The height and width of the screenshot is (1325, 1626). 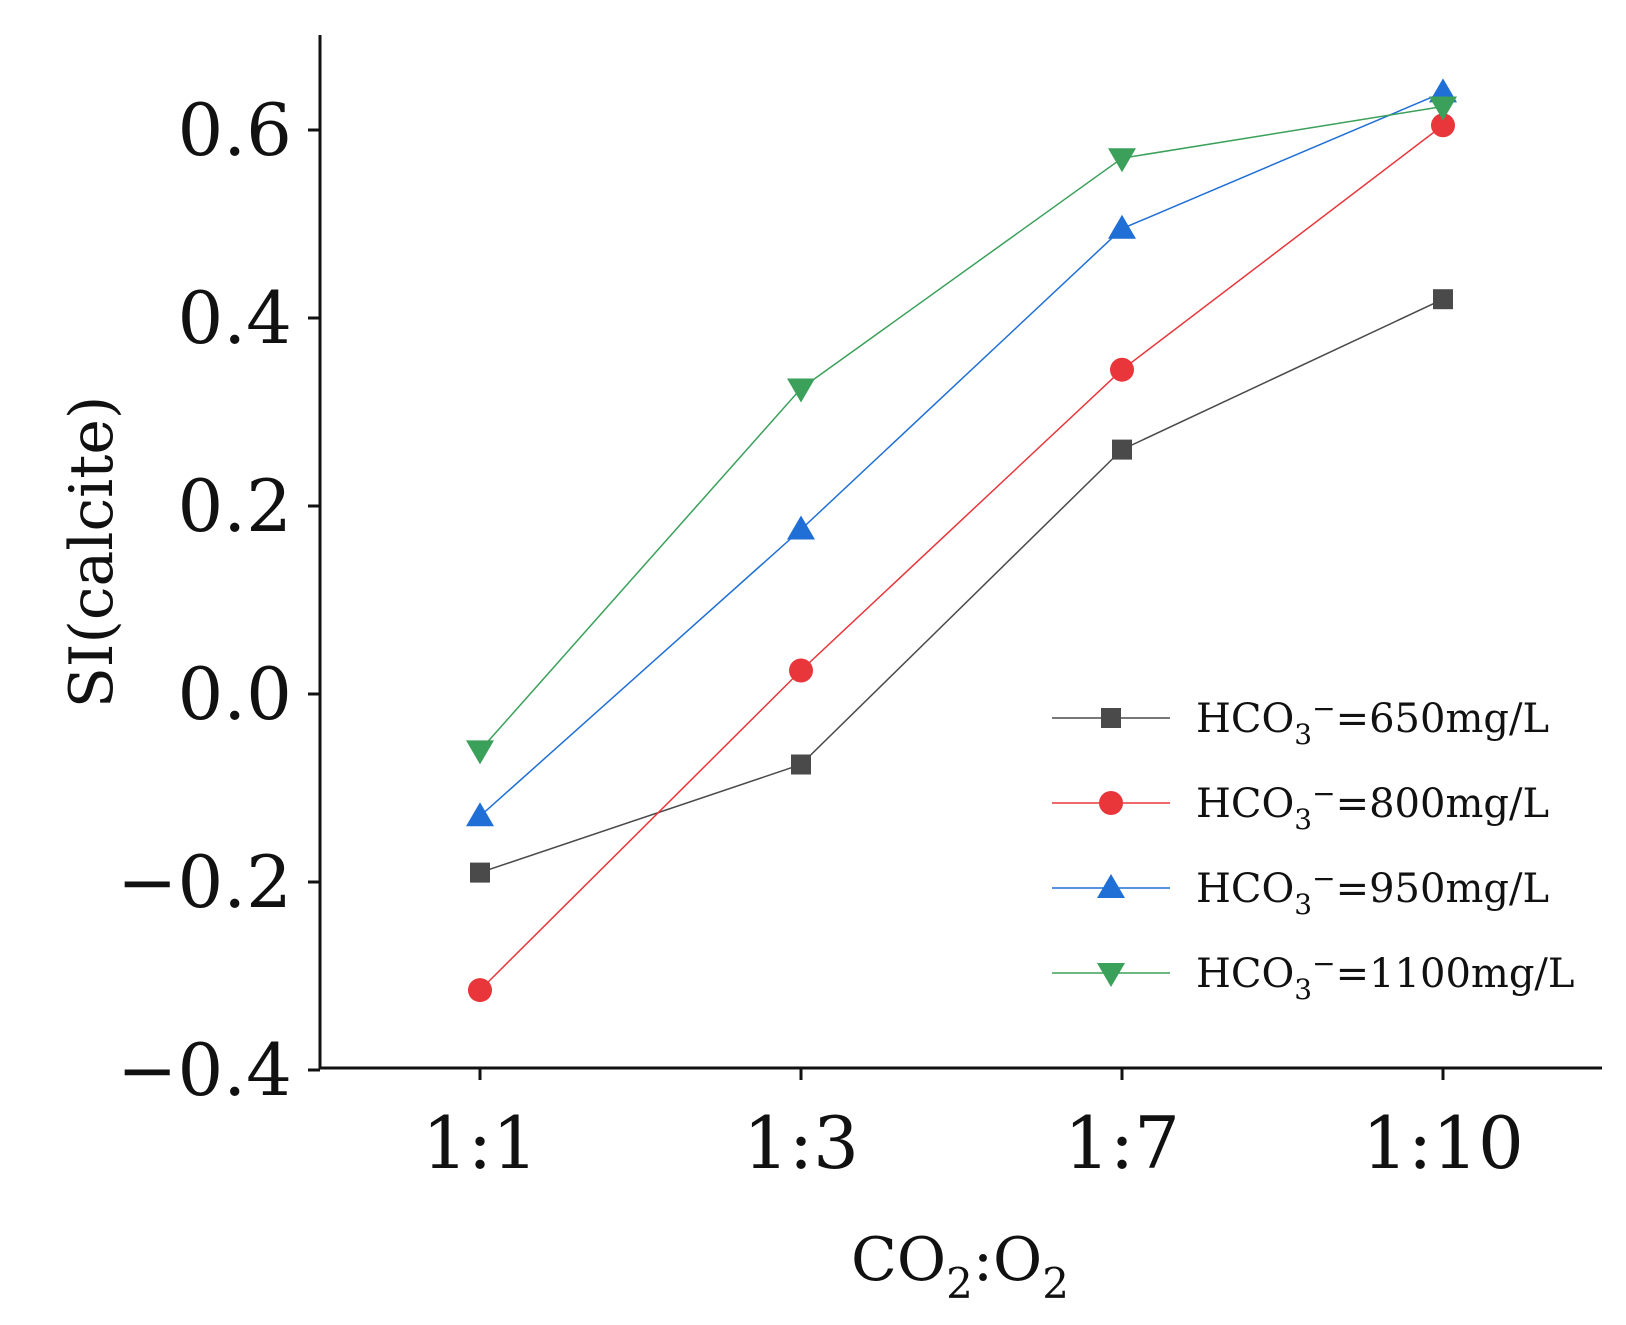 What do you see at coordinates (204, 882) in the screenshot?
I see `y-tick-label: −0.2` at bounding box center [204, 882].